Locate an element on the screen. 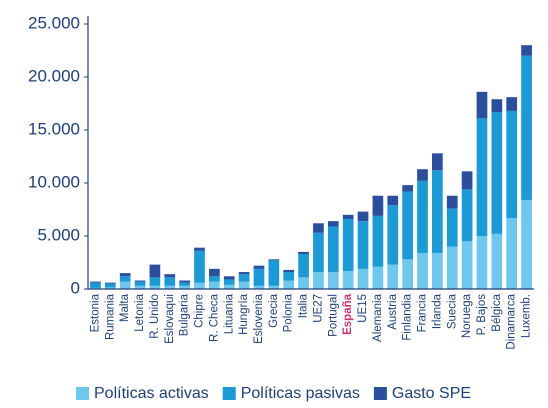 Image resolution: width=548 pixels, height=408 pixels. x-tick-label: Portugal is located at coordinates (333, 315).